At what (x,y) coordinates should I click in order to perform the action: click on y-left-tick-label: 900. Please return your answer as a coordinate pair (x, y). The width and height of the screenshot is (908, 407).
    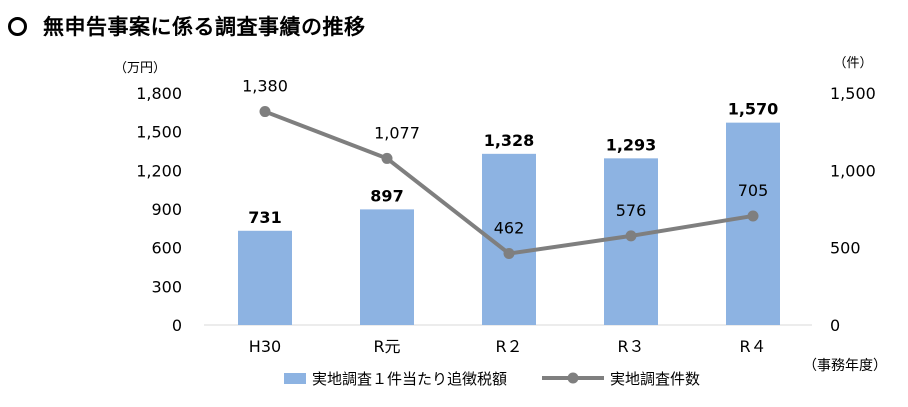
    Looking at the image, I should click on (166, 209).